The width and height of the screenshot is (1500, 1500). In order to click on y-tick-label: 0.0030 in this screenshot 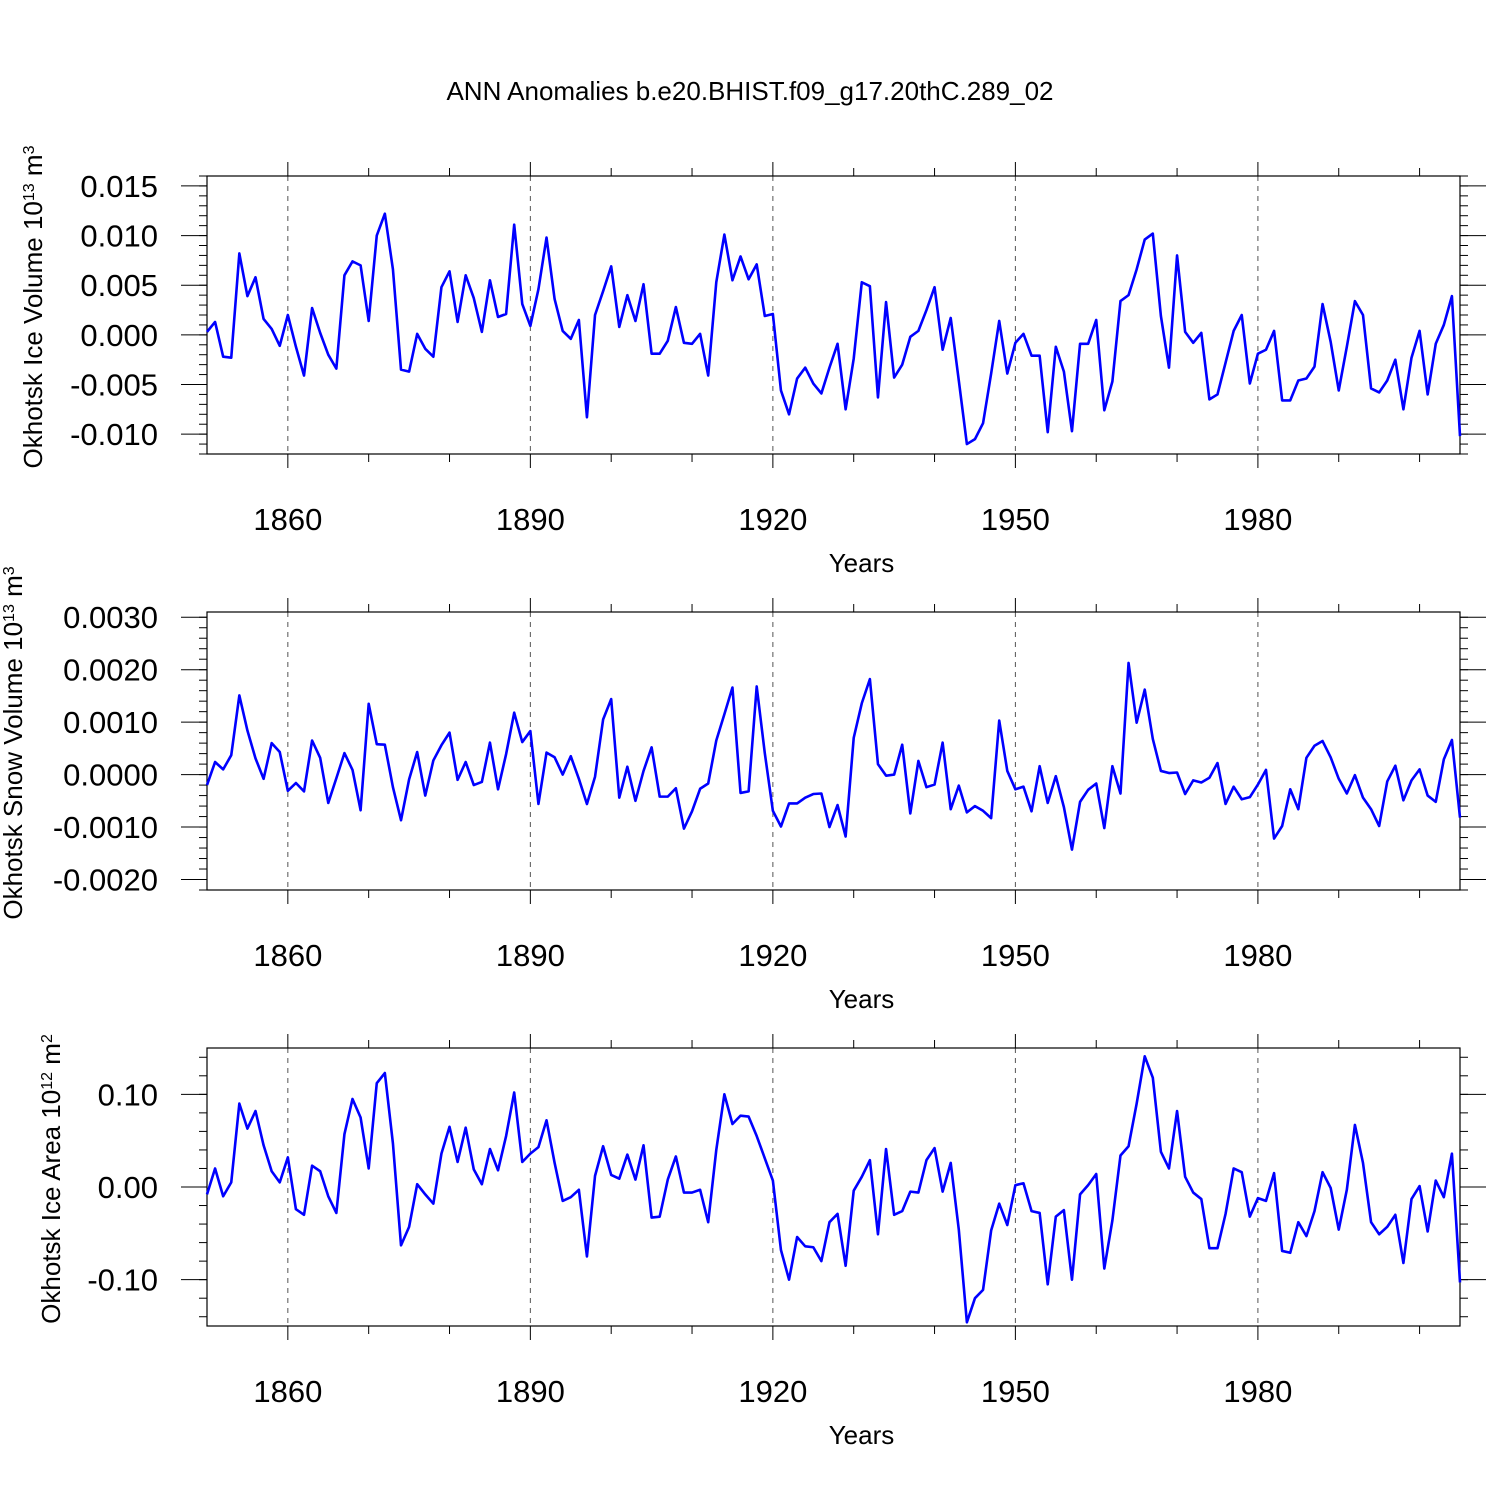, I will do `click(110, 617)`.